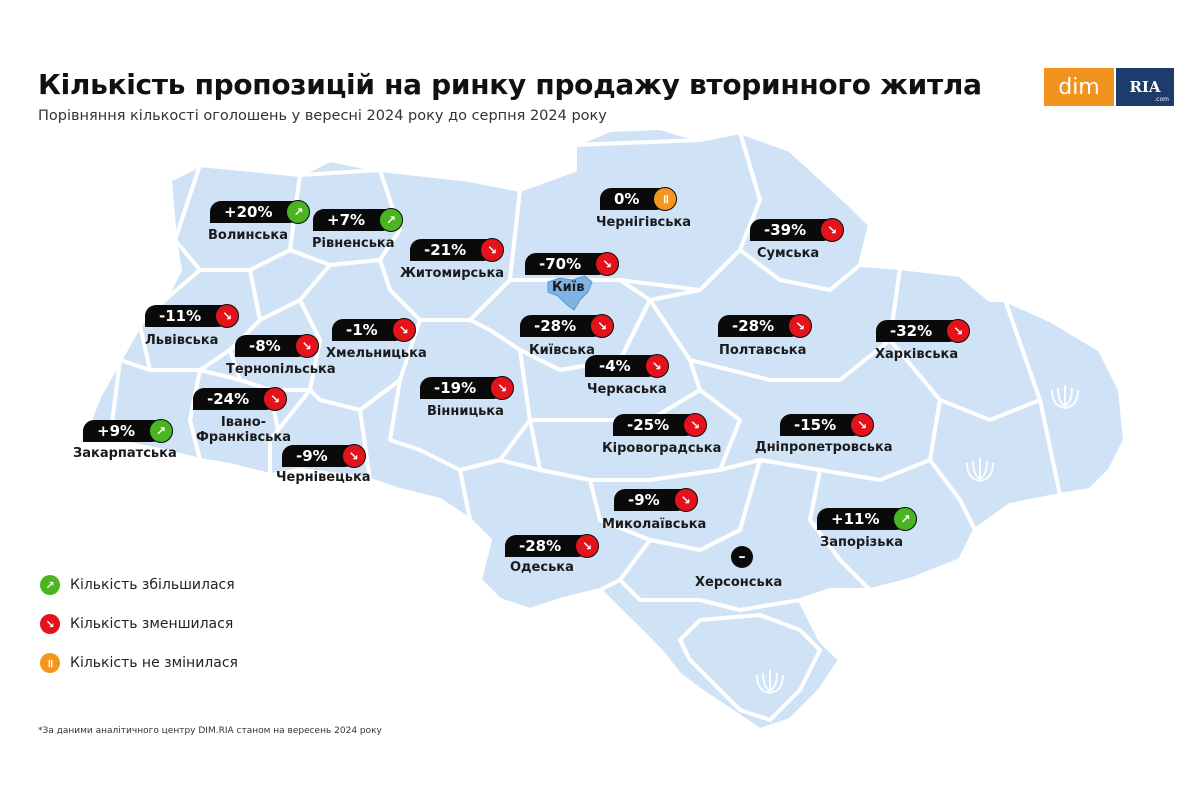  I want to click on region-value: 0%, so click(627, 199).